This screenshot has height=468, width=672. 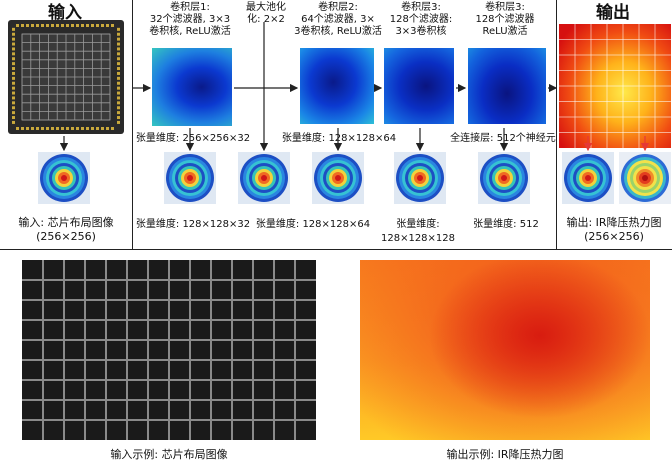 I want to click on divider-right, so click(x=556, y=125).